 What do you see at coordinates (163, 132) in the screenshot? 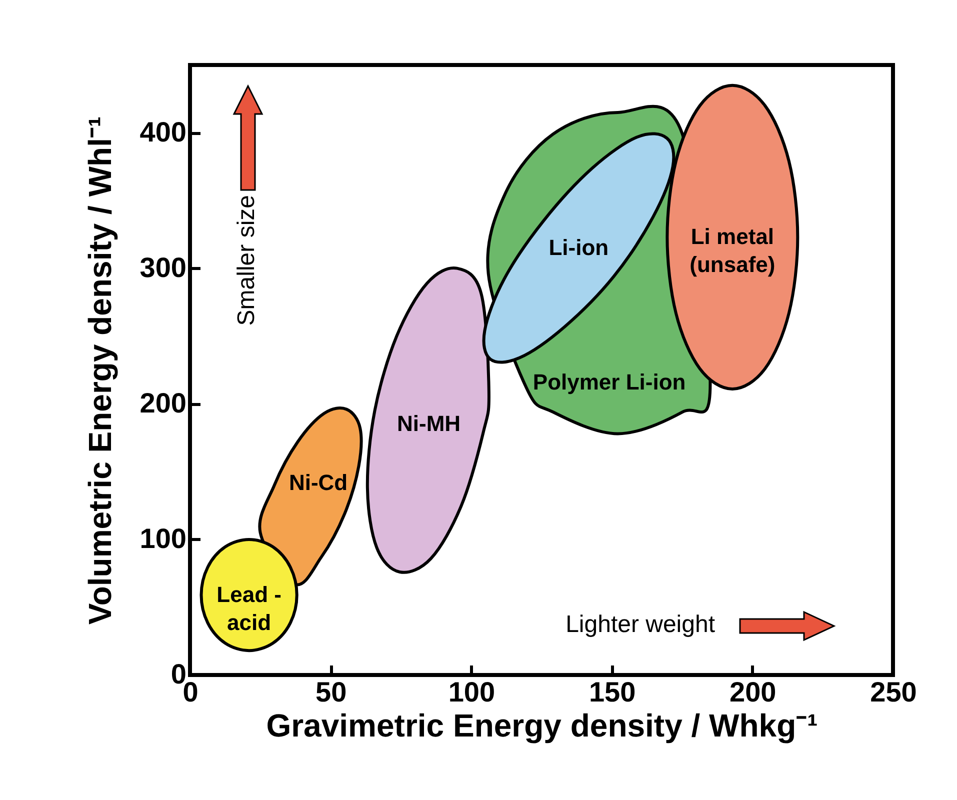
I see `y-tick-label: 400` at bounding box center [163, 132].